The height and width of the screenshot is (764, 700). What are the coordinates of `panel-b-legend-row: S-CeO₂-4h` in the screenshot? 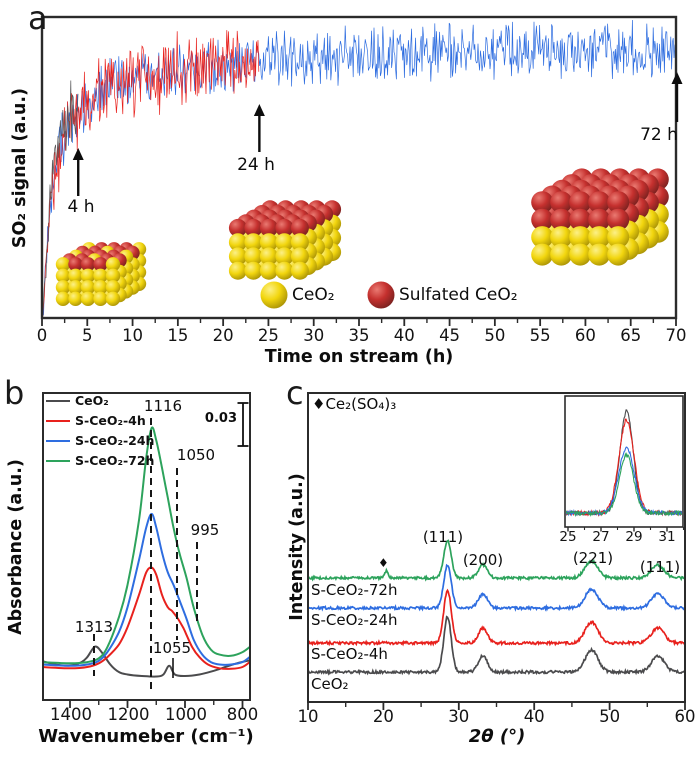 It's located at (96, 421).